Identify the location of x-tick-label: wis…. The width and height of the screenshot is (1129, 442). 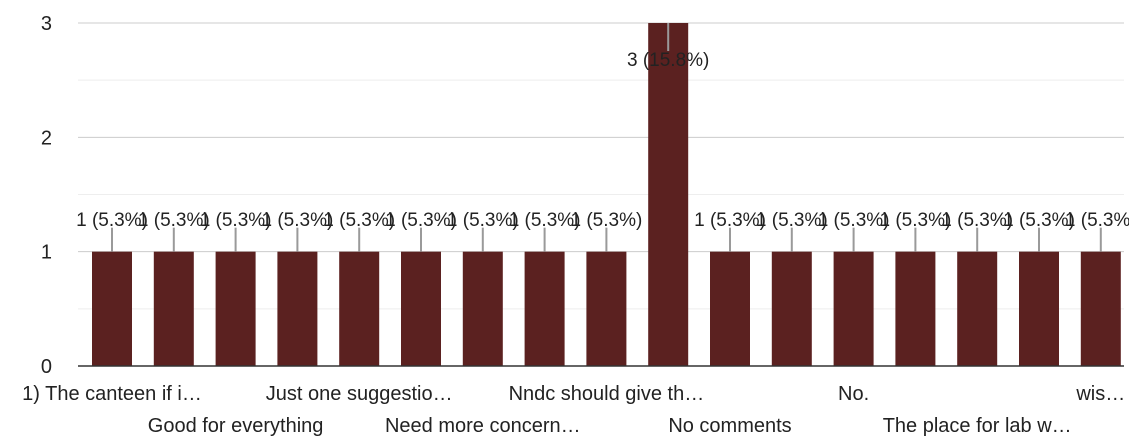
(1100, 394).